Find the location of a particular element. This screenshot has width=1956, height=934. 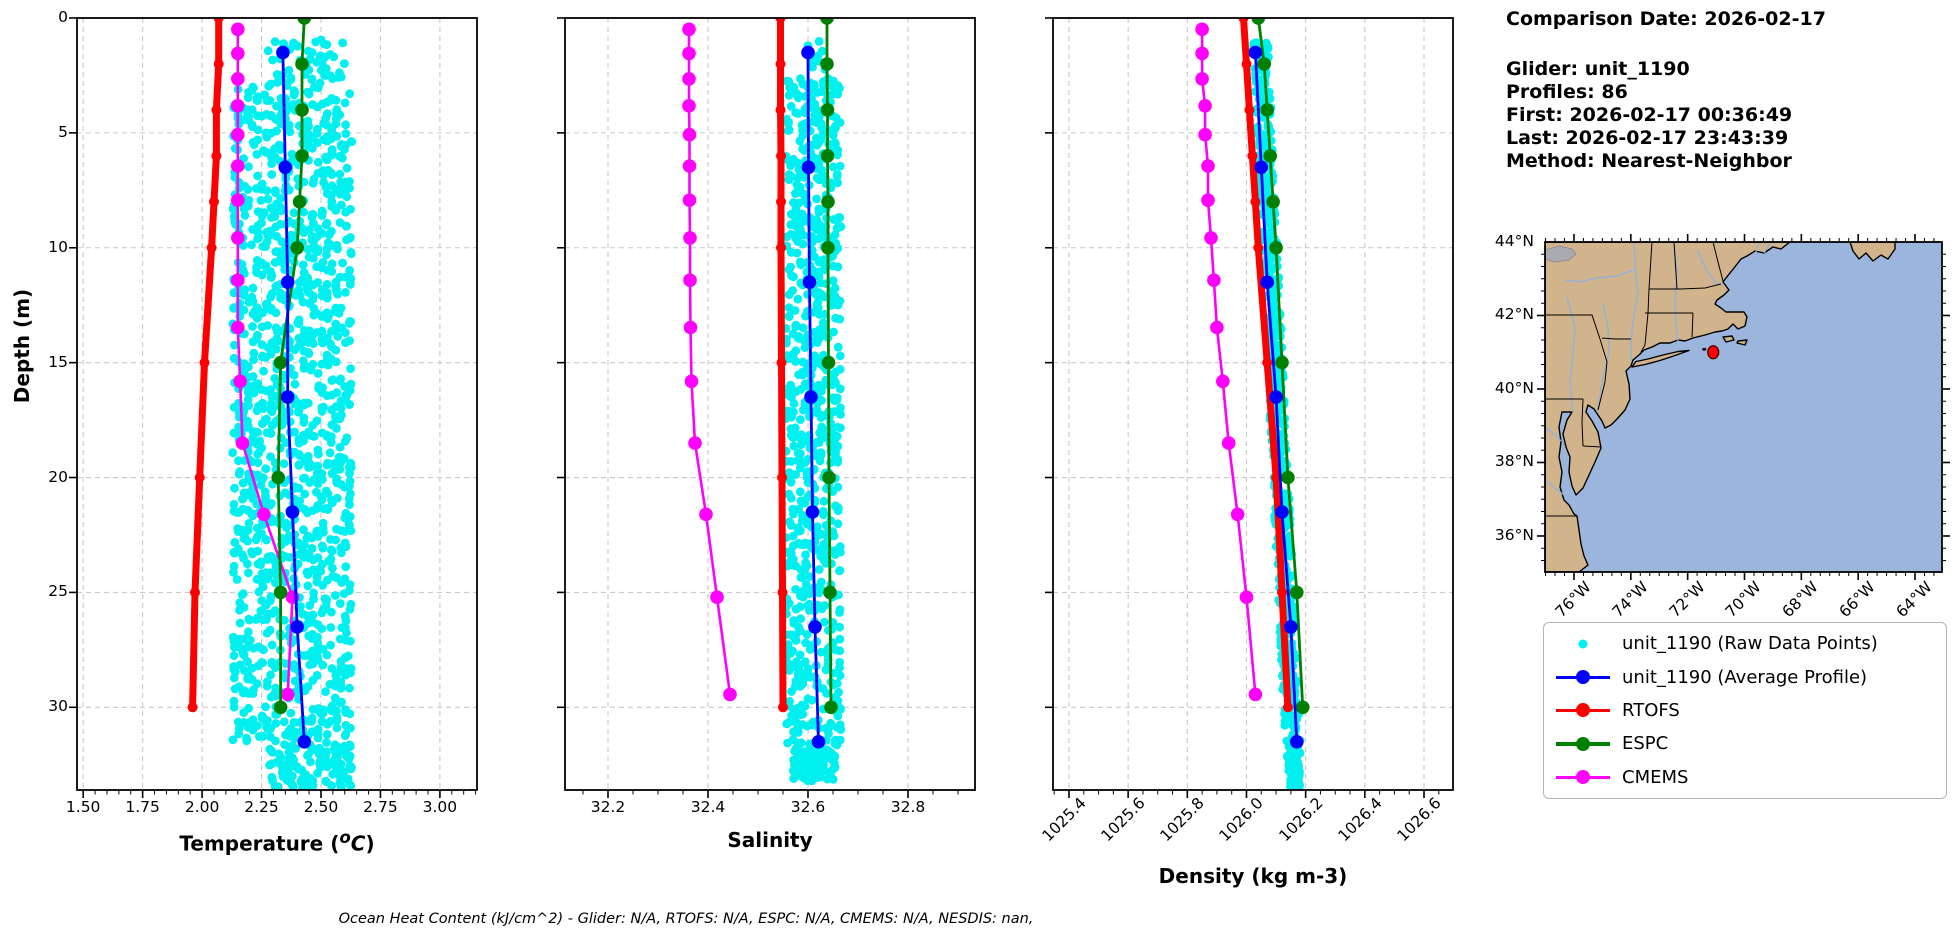

legend-item-espc: ESPC is located at coordinates (1745, 743).